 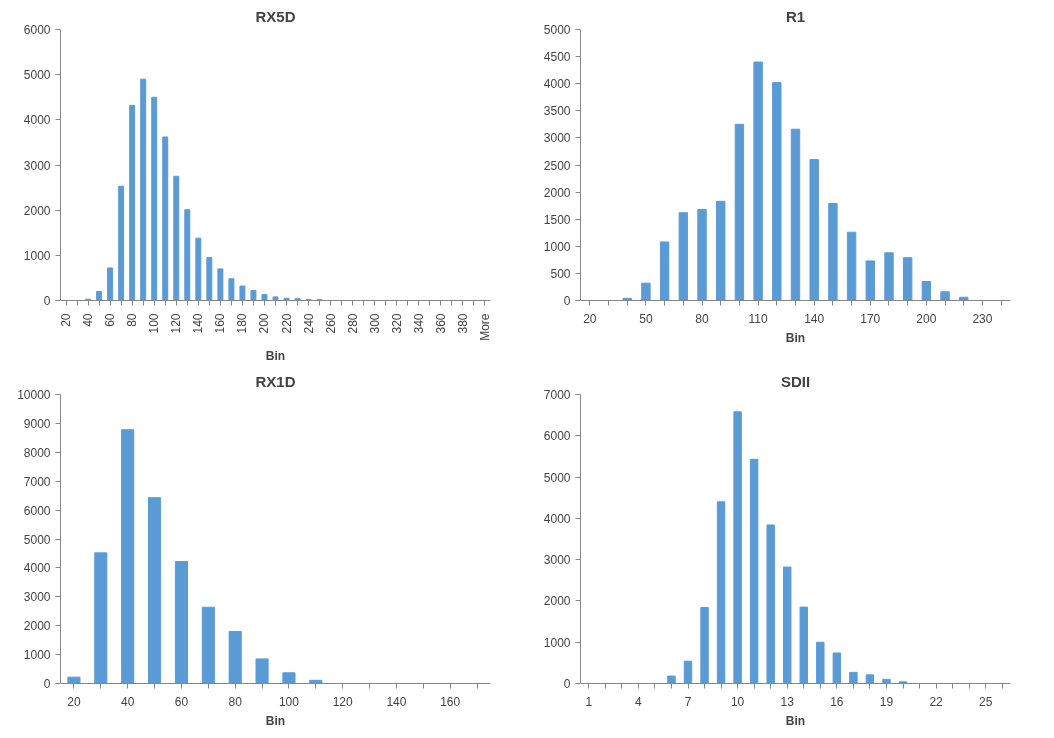 What do you see at coordinates (758, 318) in the screenshot?
I see `x-tick-label: 110` at bounding box center [758, 318].